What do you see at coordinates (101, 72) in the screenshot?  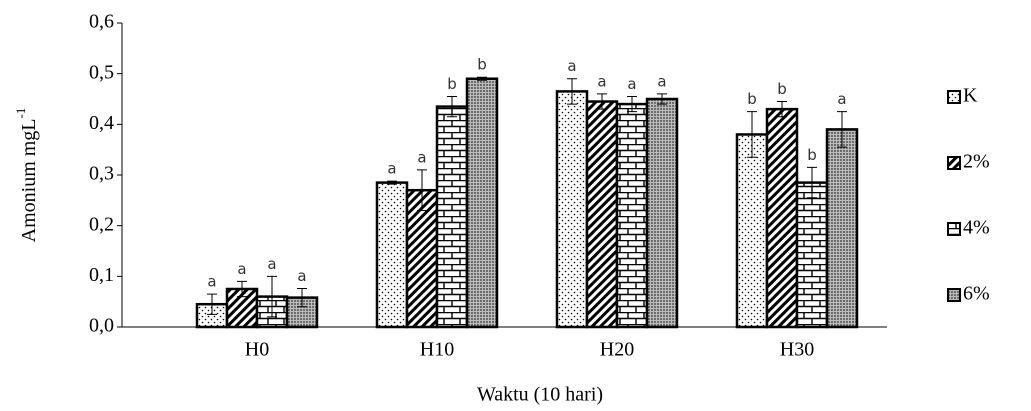 I see `y-tick-label: 0,5` at bounding box center [101, 72].